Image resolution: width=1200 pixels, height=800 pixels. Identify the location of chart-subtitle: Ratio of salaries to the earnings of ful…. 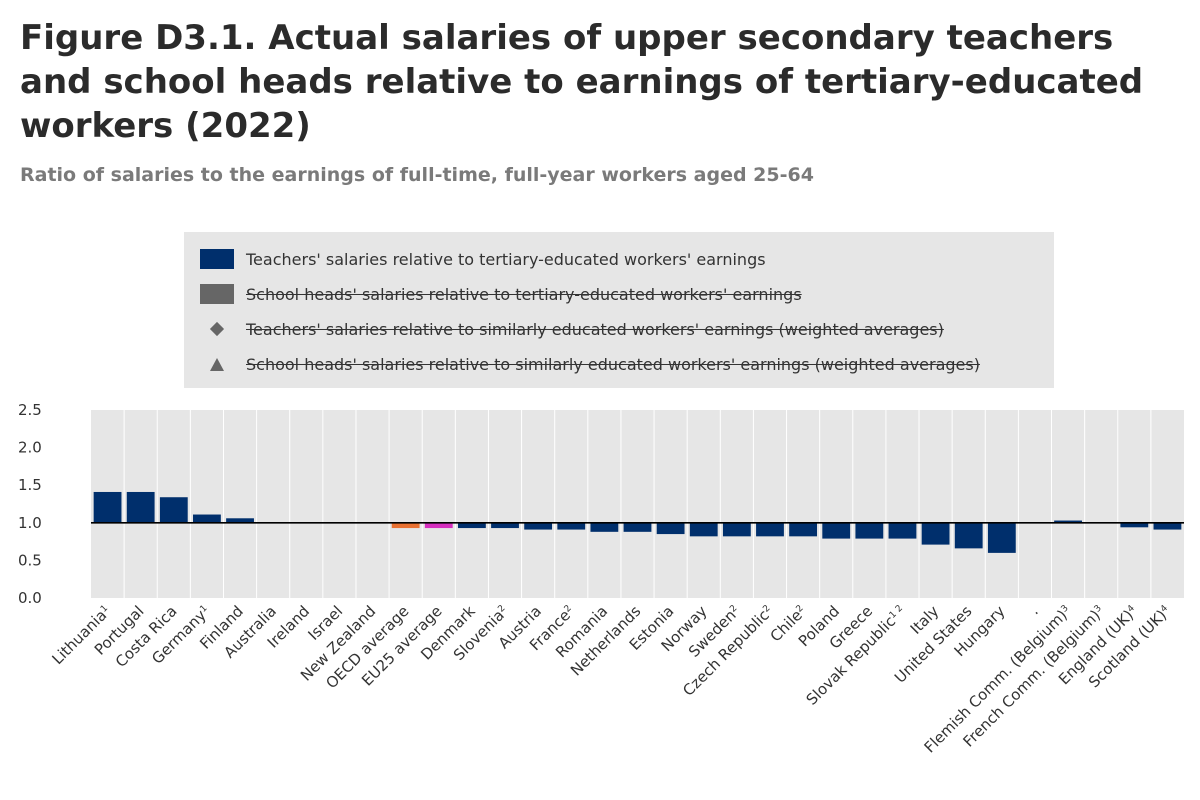
(417, 175).